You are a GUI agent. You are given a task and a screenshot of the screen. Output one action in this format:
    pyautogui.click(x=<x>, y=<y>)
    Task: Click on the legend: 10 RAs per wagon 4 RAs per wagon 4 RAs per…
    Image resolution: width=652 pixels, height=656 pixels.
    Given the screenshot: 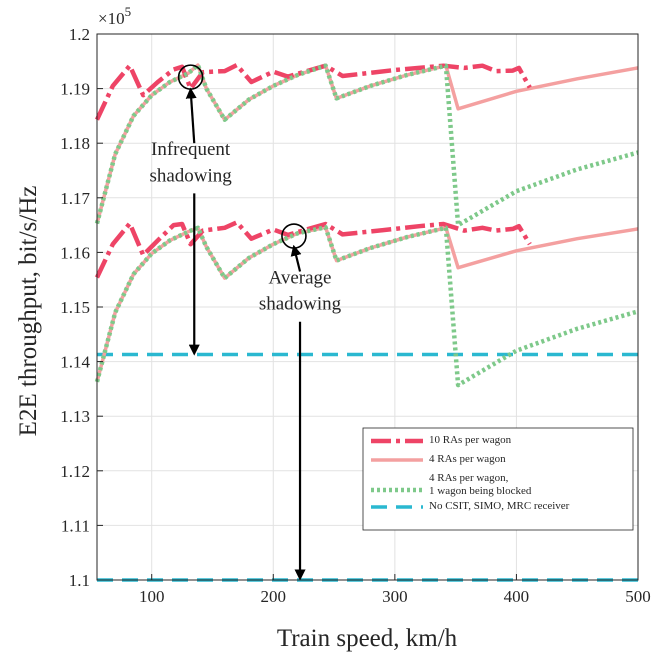 What is the action you would take?
    pyautogui.click(x=498, y=479)
    